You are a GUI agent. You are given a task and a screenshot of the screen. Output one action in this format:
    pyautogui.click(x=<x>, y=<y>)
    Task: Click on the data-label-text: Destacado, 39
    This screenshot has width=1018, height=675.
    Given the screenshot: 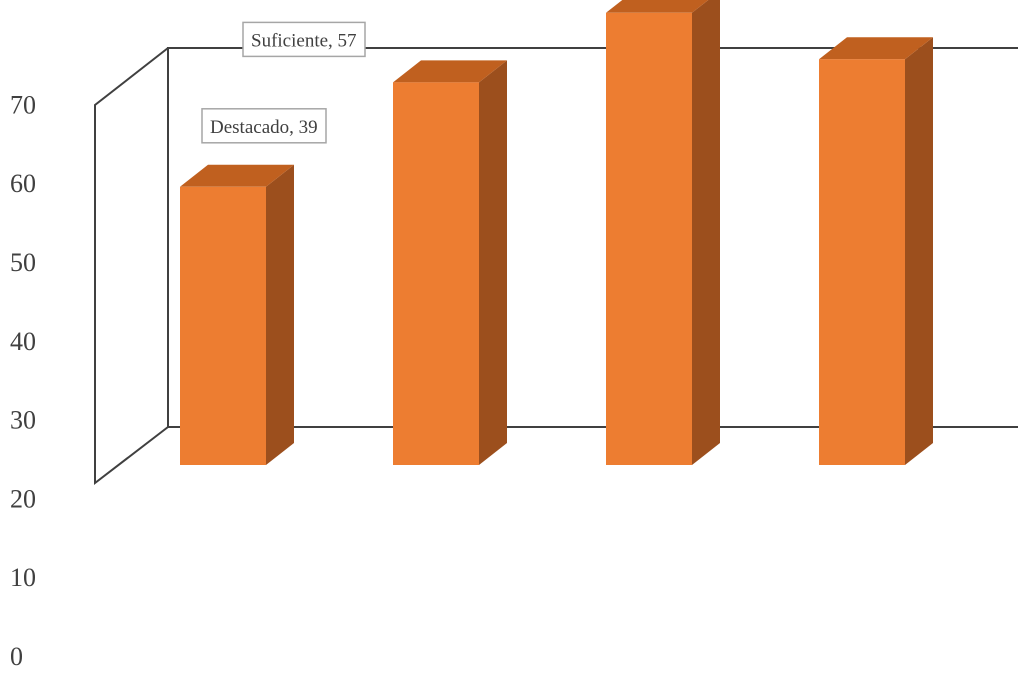 What is the action you would take?
    pyautogui.click(x=264, y=127)
    